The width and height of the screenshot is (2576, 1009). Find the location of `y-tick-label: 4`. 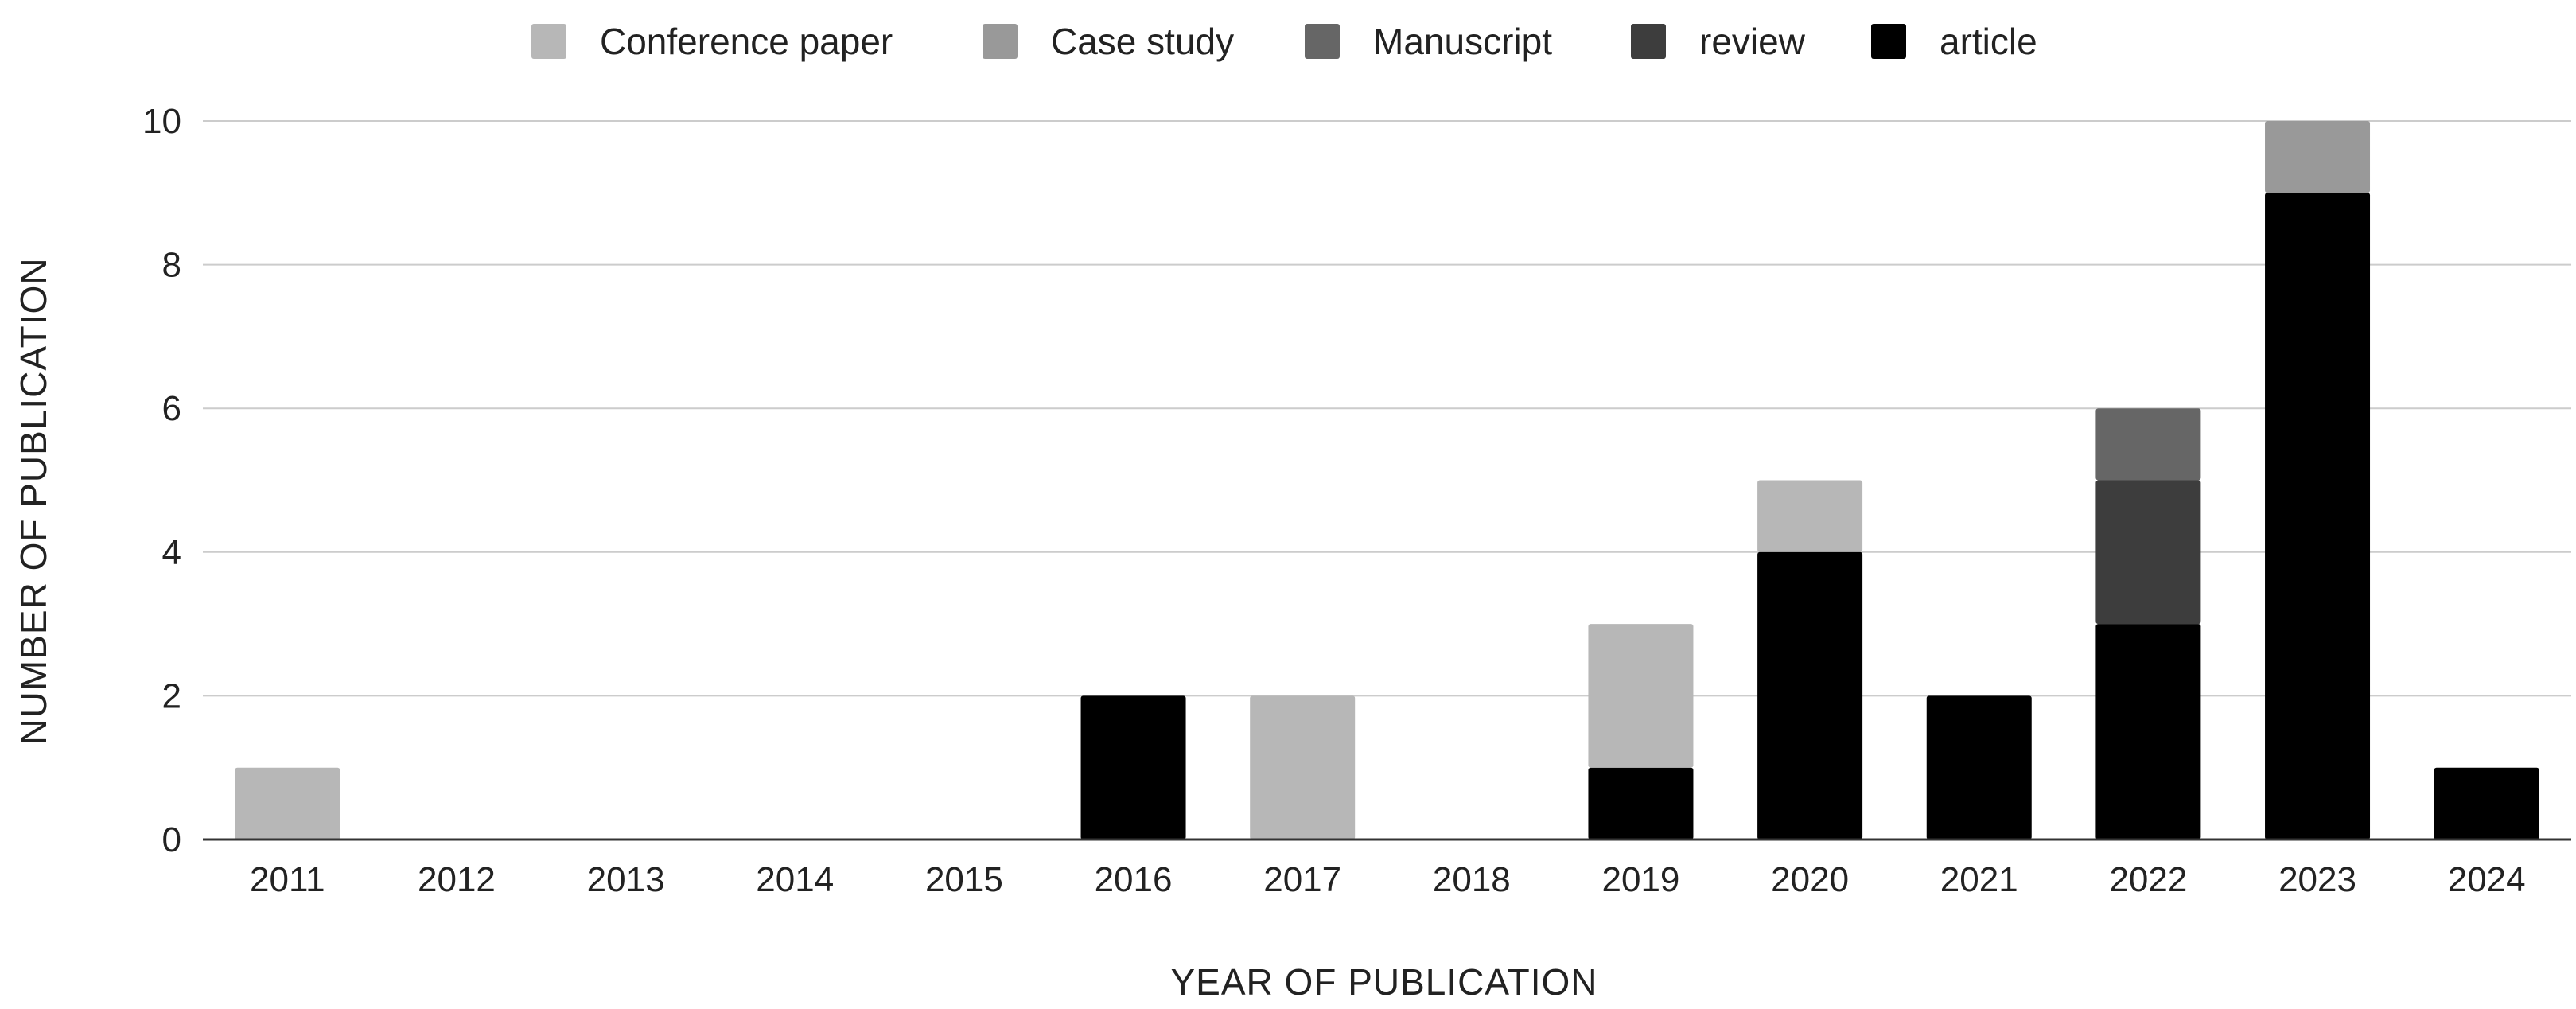

y-tick-label: 4 is located at coordinates (172, 552).